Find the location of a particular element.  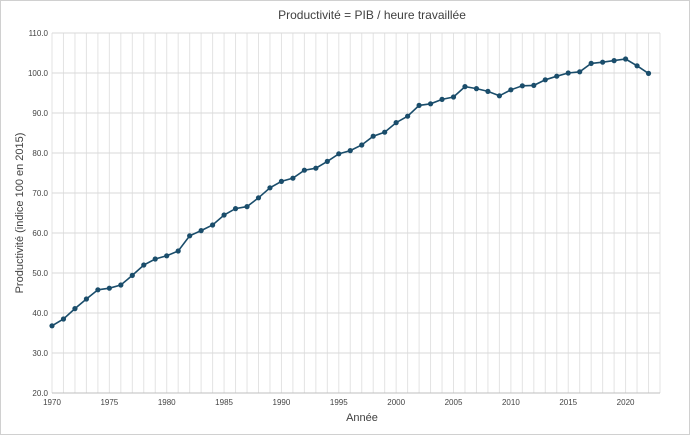

y-tick-label: 50.0 is located at coordinates (40, 273).